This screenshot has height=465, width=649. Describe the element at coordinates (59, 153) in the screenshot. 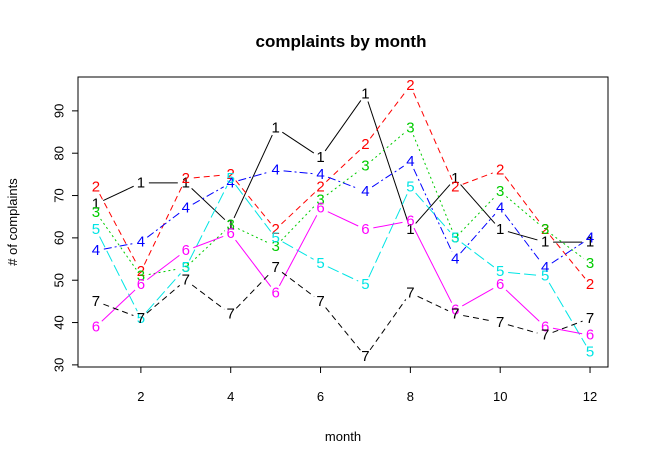

I see `y-tick-label: 80` at that location.